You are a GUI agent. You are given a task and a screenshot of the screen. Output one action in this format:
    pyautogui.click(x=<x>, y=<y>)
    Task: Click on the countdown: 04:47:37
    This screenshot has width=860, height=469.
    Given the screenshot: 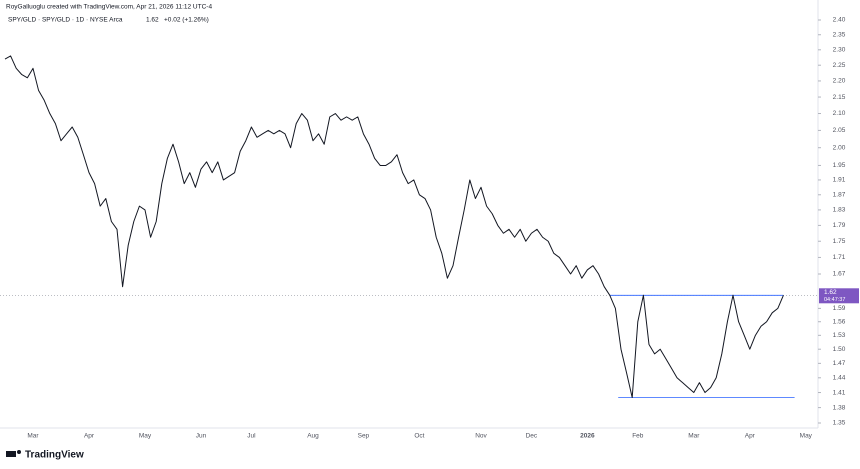 What is the action you would take?
    pyautogui.click(x=834, y=300)
    